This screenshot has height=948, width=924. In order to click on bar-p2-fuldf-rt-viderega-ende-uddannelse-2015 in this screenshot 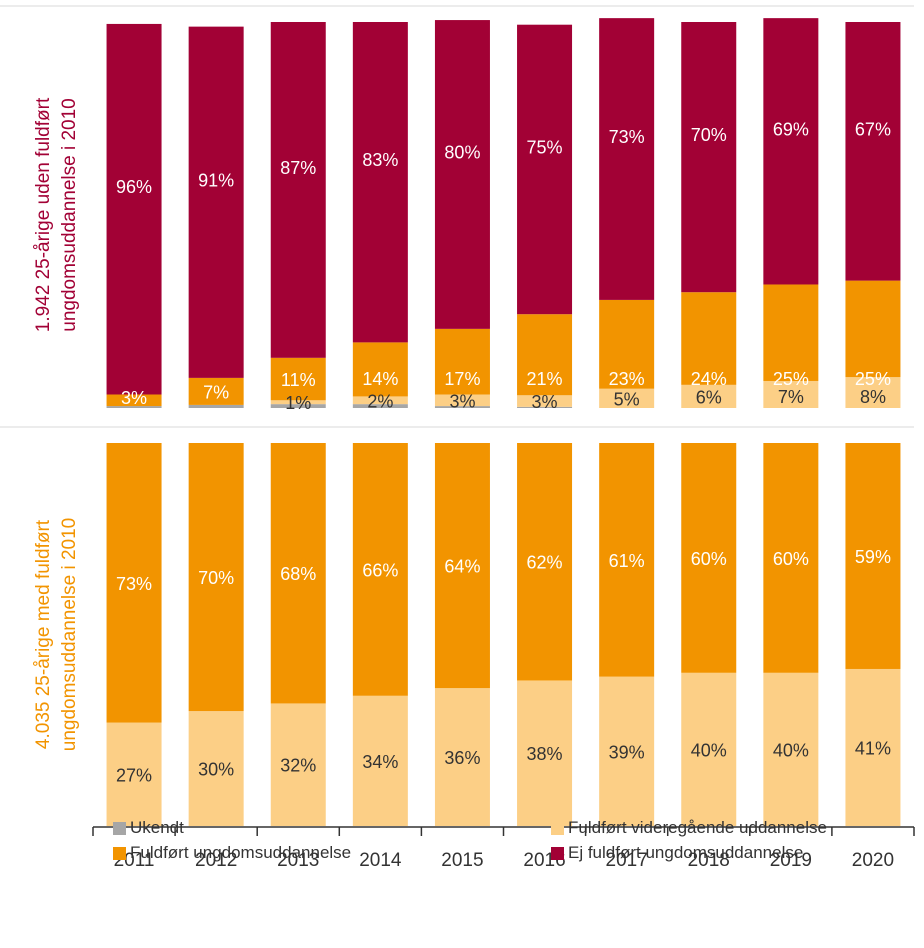, I will do `click(462, 757)`.